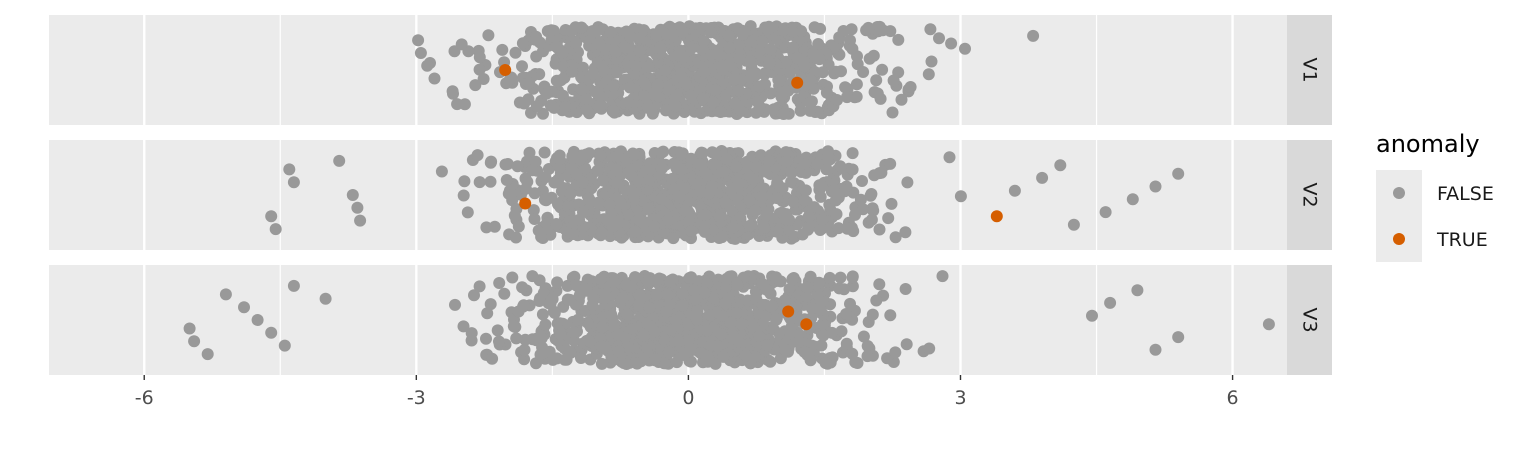 The width and height of the screenshot is (1536, 460). I want to click on anomaly-point, so click(505, 70).